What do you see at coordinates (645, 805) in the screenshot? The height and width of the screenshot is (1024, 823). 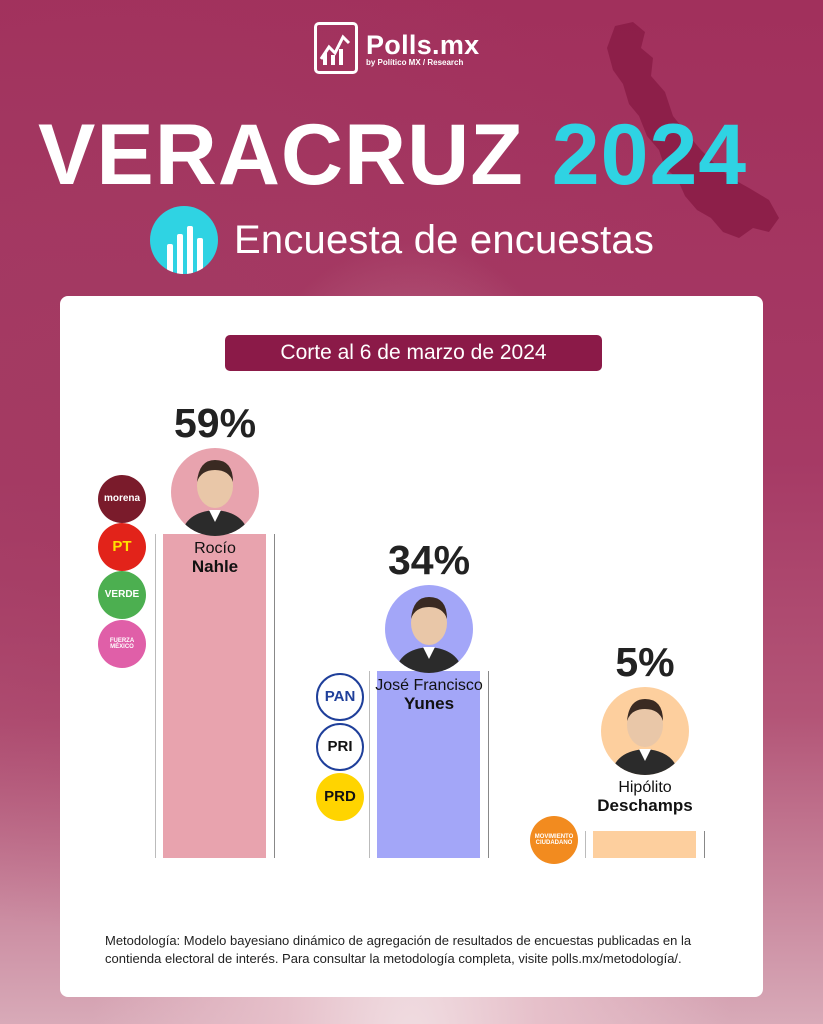 I see `candidate-last-name: Deschamps` at bounding box center [645, 805].